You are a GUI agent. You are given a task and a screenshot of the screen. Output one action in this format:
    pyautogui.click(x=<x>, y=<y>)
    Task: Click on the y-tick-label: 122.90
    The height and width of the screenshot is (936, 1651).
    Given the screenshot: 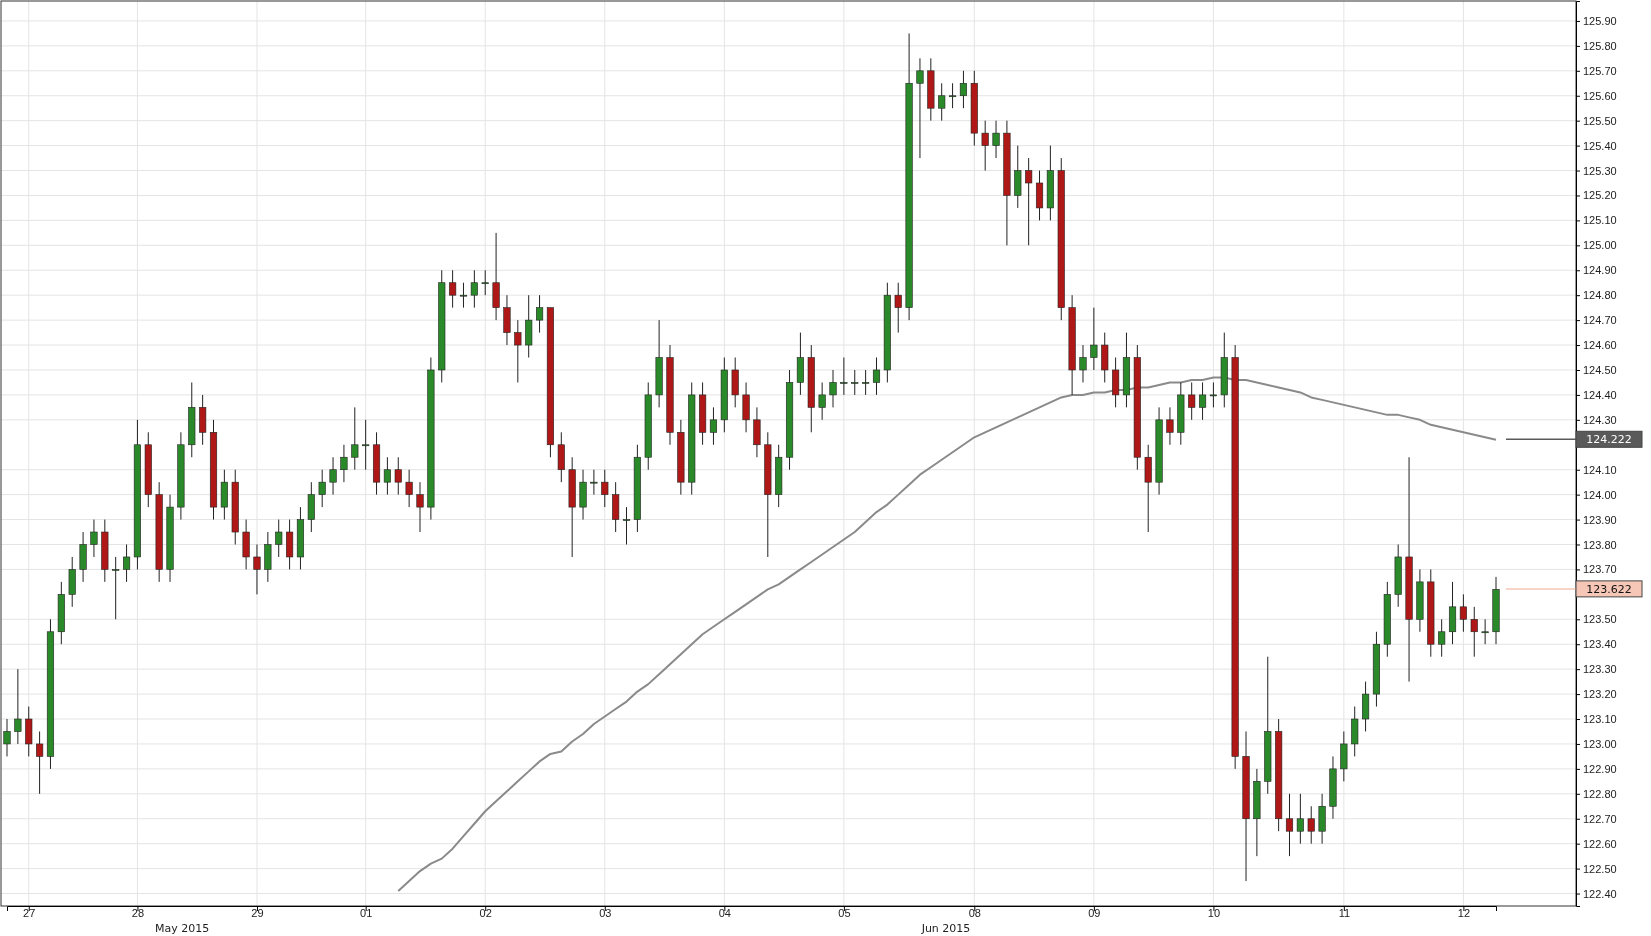 What is the action you would take?
    pyautogui.click(x=1600, y=768)
    